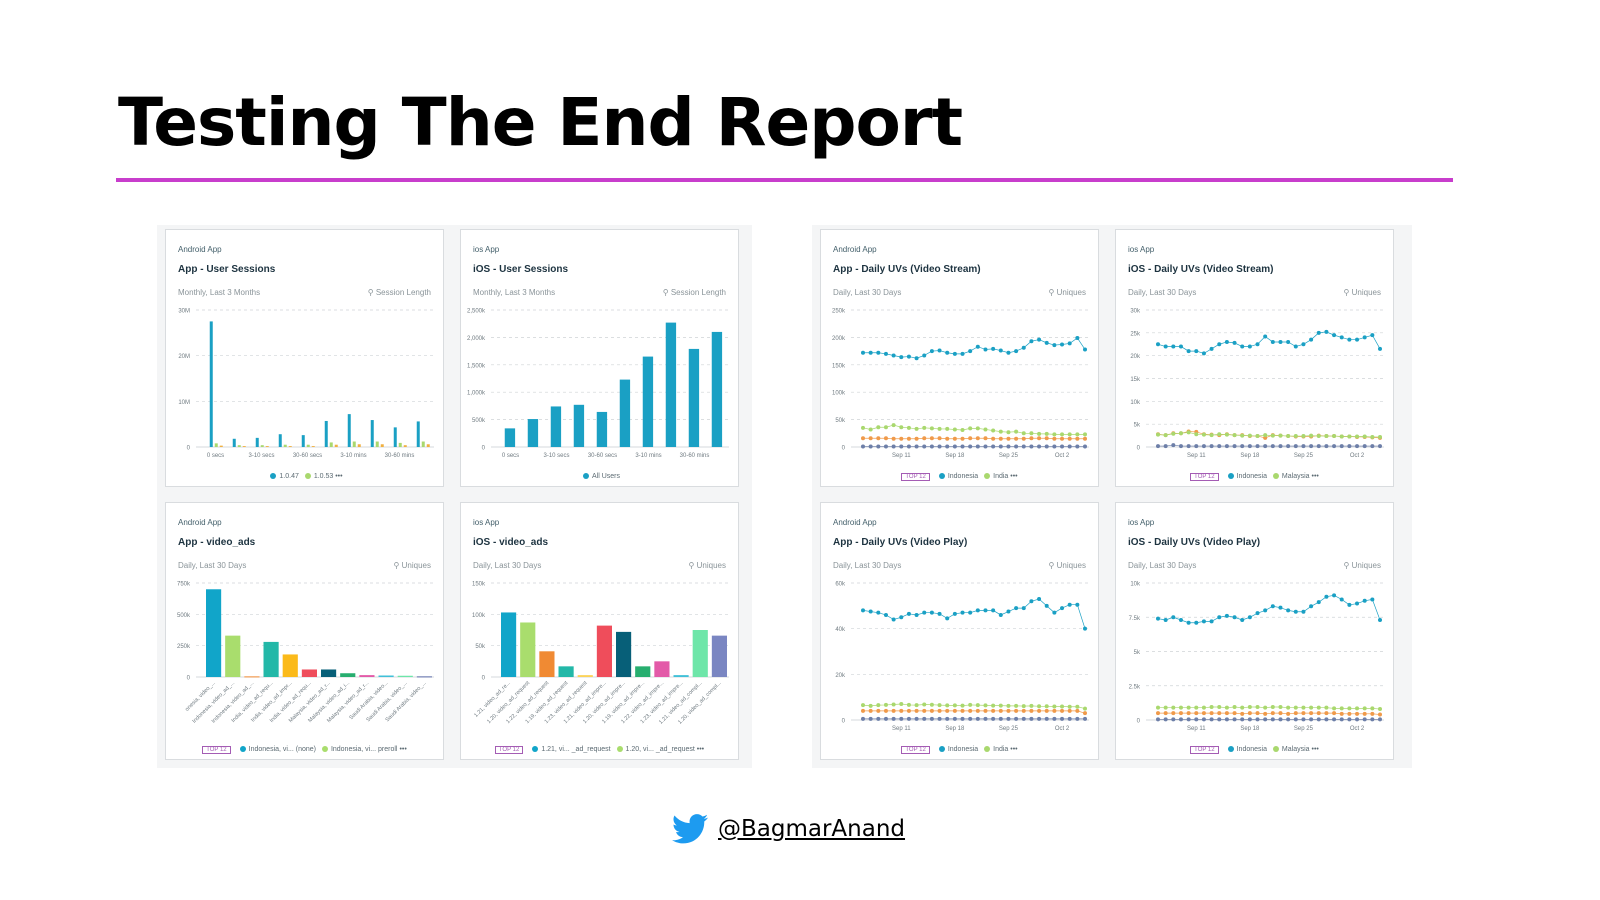 The height and width of the screenshot is (900, 1600). What do you see at coordinates (511, 542) in the screenshot?
I see `chart-title: iOS - video_ads` at bounding box center [511, 542].